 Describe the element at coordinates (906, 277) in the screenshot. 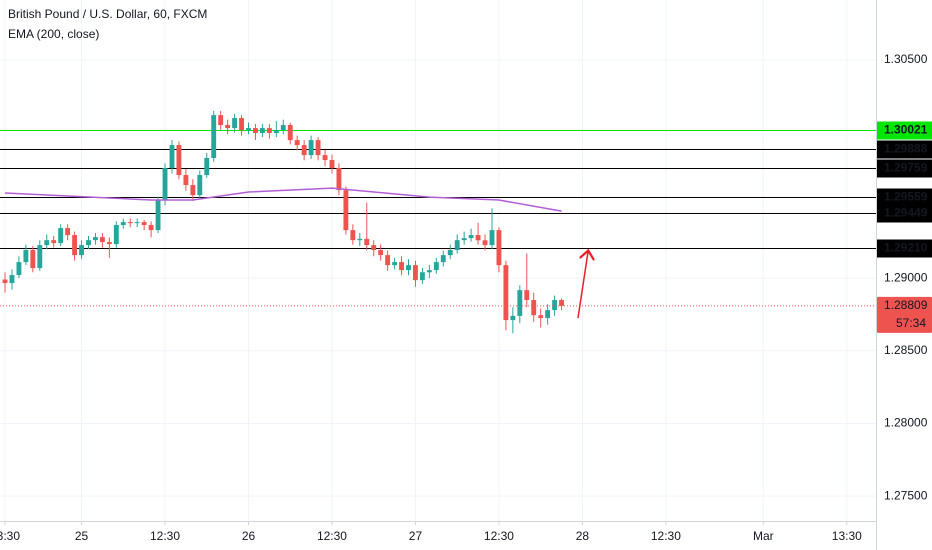

I see `y-tick-label: 1.29000` at that location.